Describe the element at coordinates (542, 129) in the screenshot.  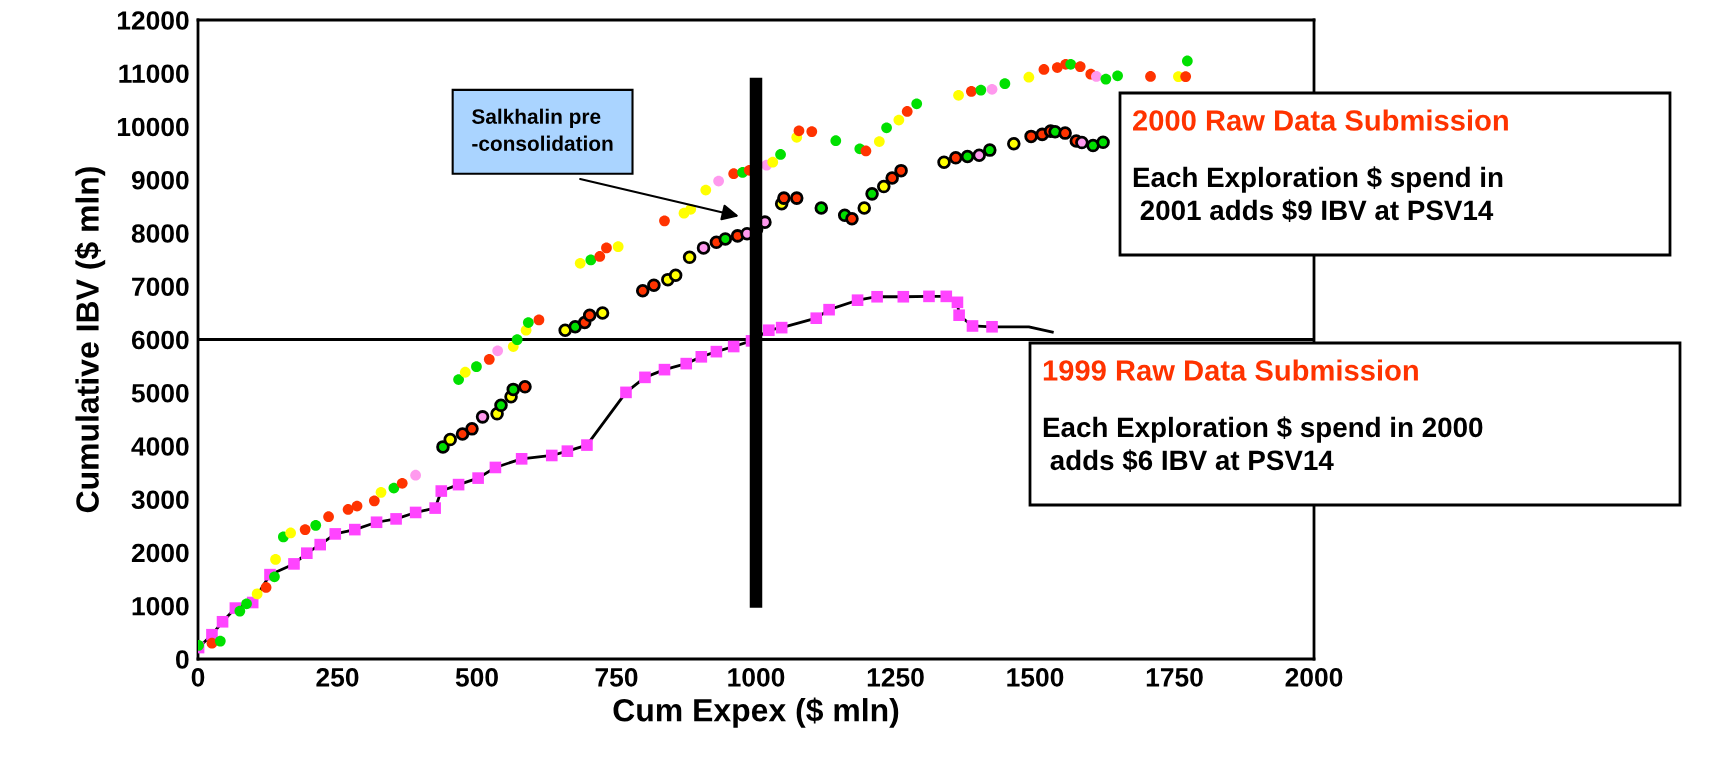
I see `annotation: Salkhalin pre -consolidation` at that location.